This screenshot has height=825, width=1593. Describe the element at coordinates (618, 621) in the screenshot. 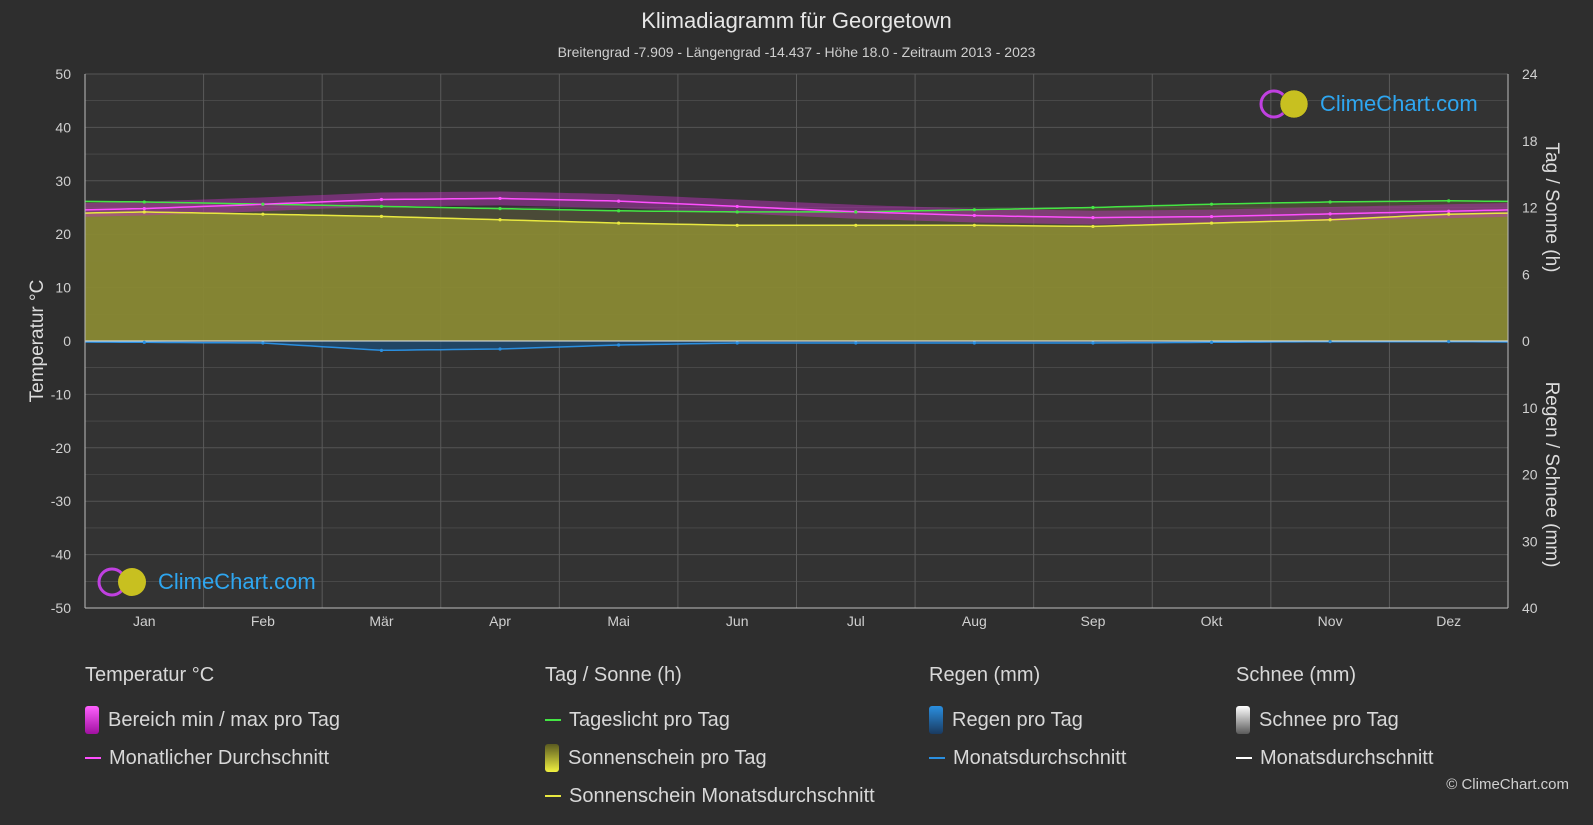

I see `month-label: Mai` at that location.